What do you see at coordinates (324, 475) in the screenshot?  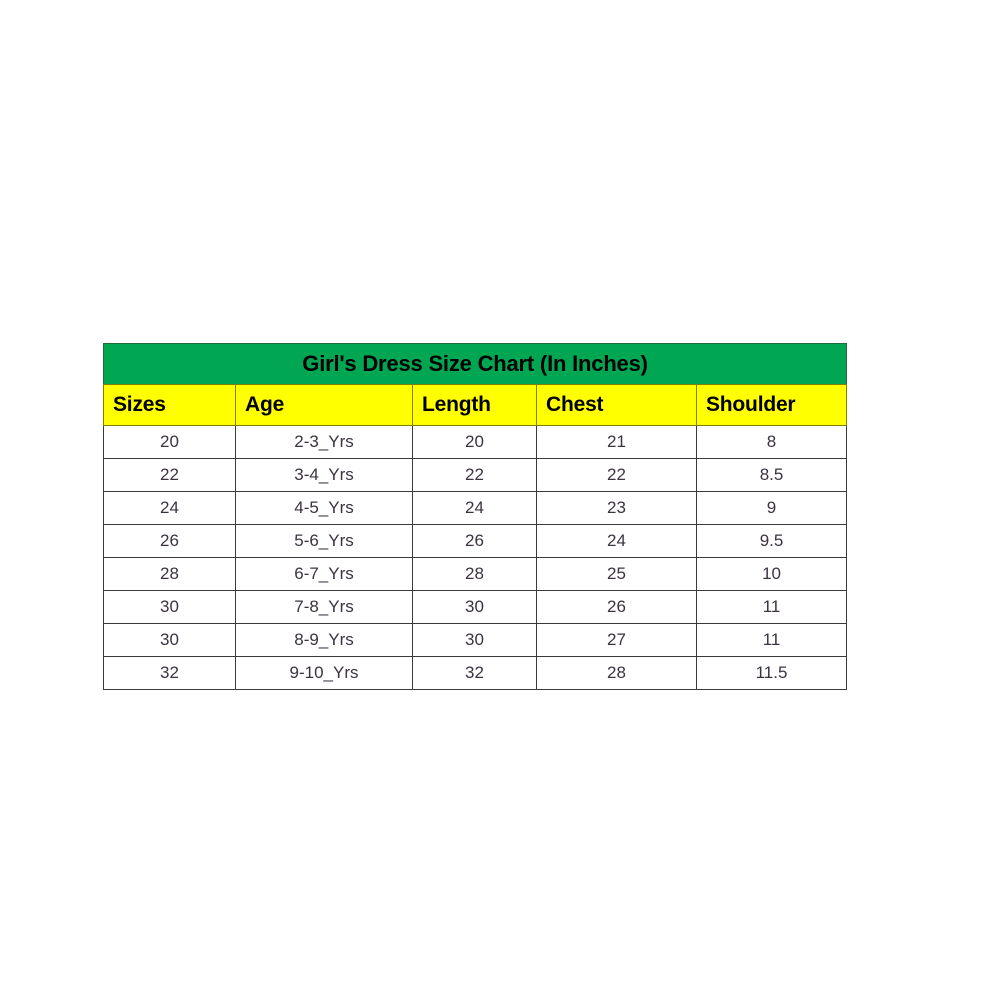 I see `cell-age: 3-4_Yrs` at bounding box center [324, 475].